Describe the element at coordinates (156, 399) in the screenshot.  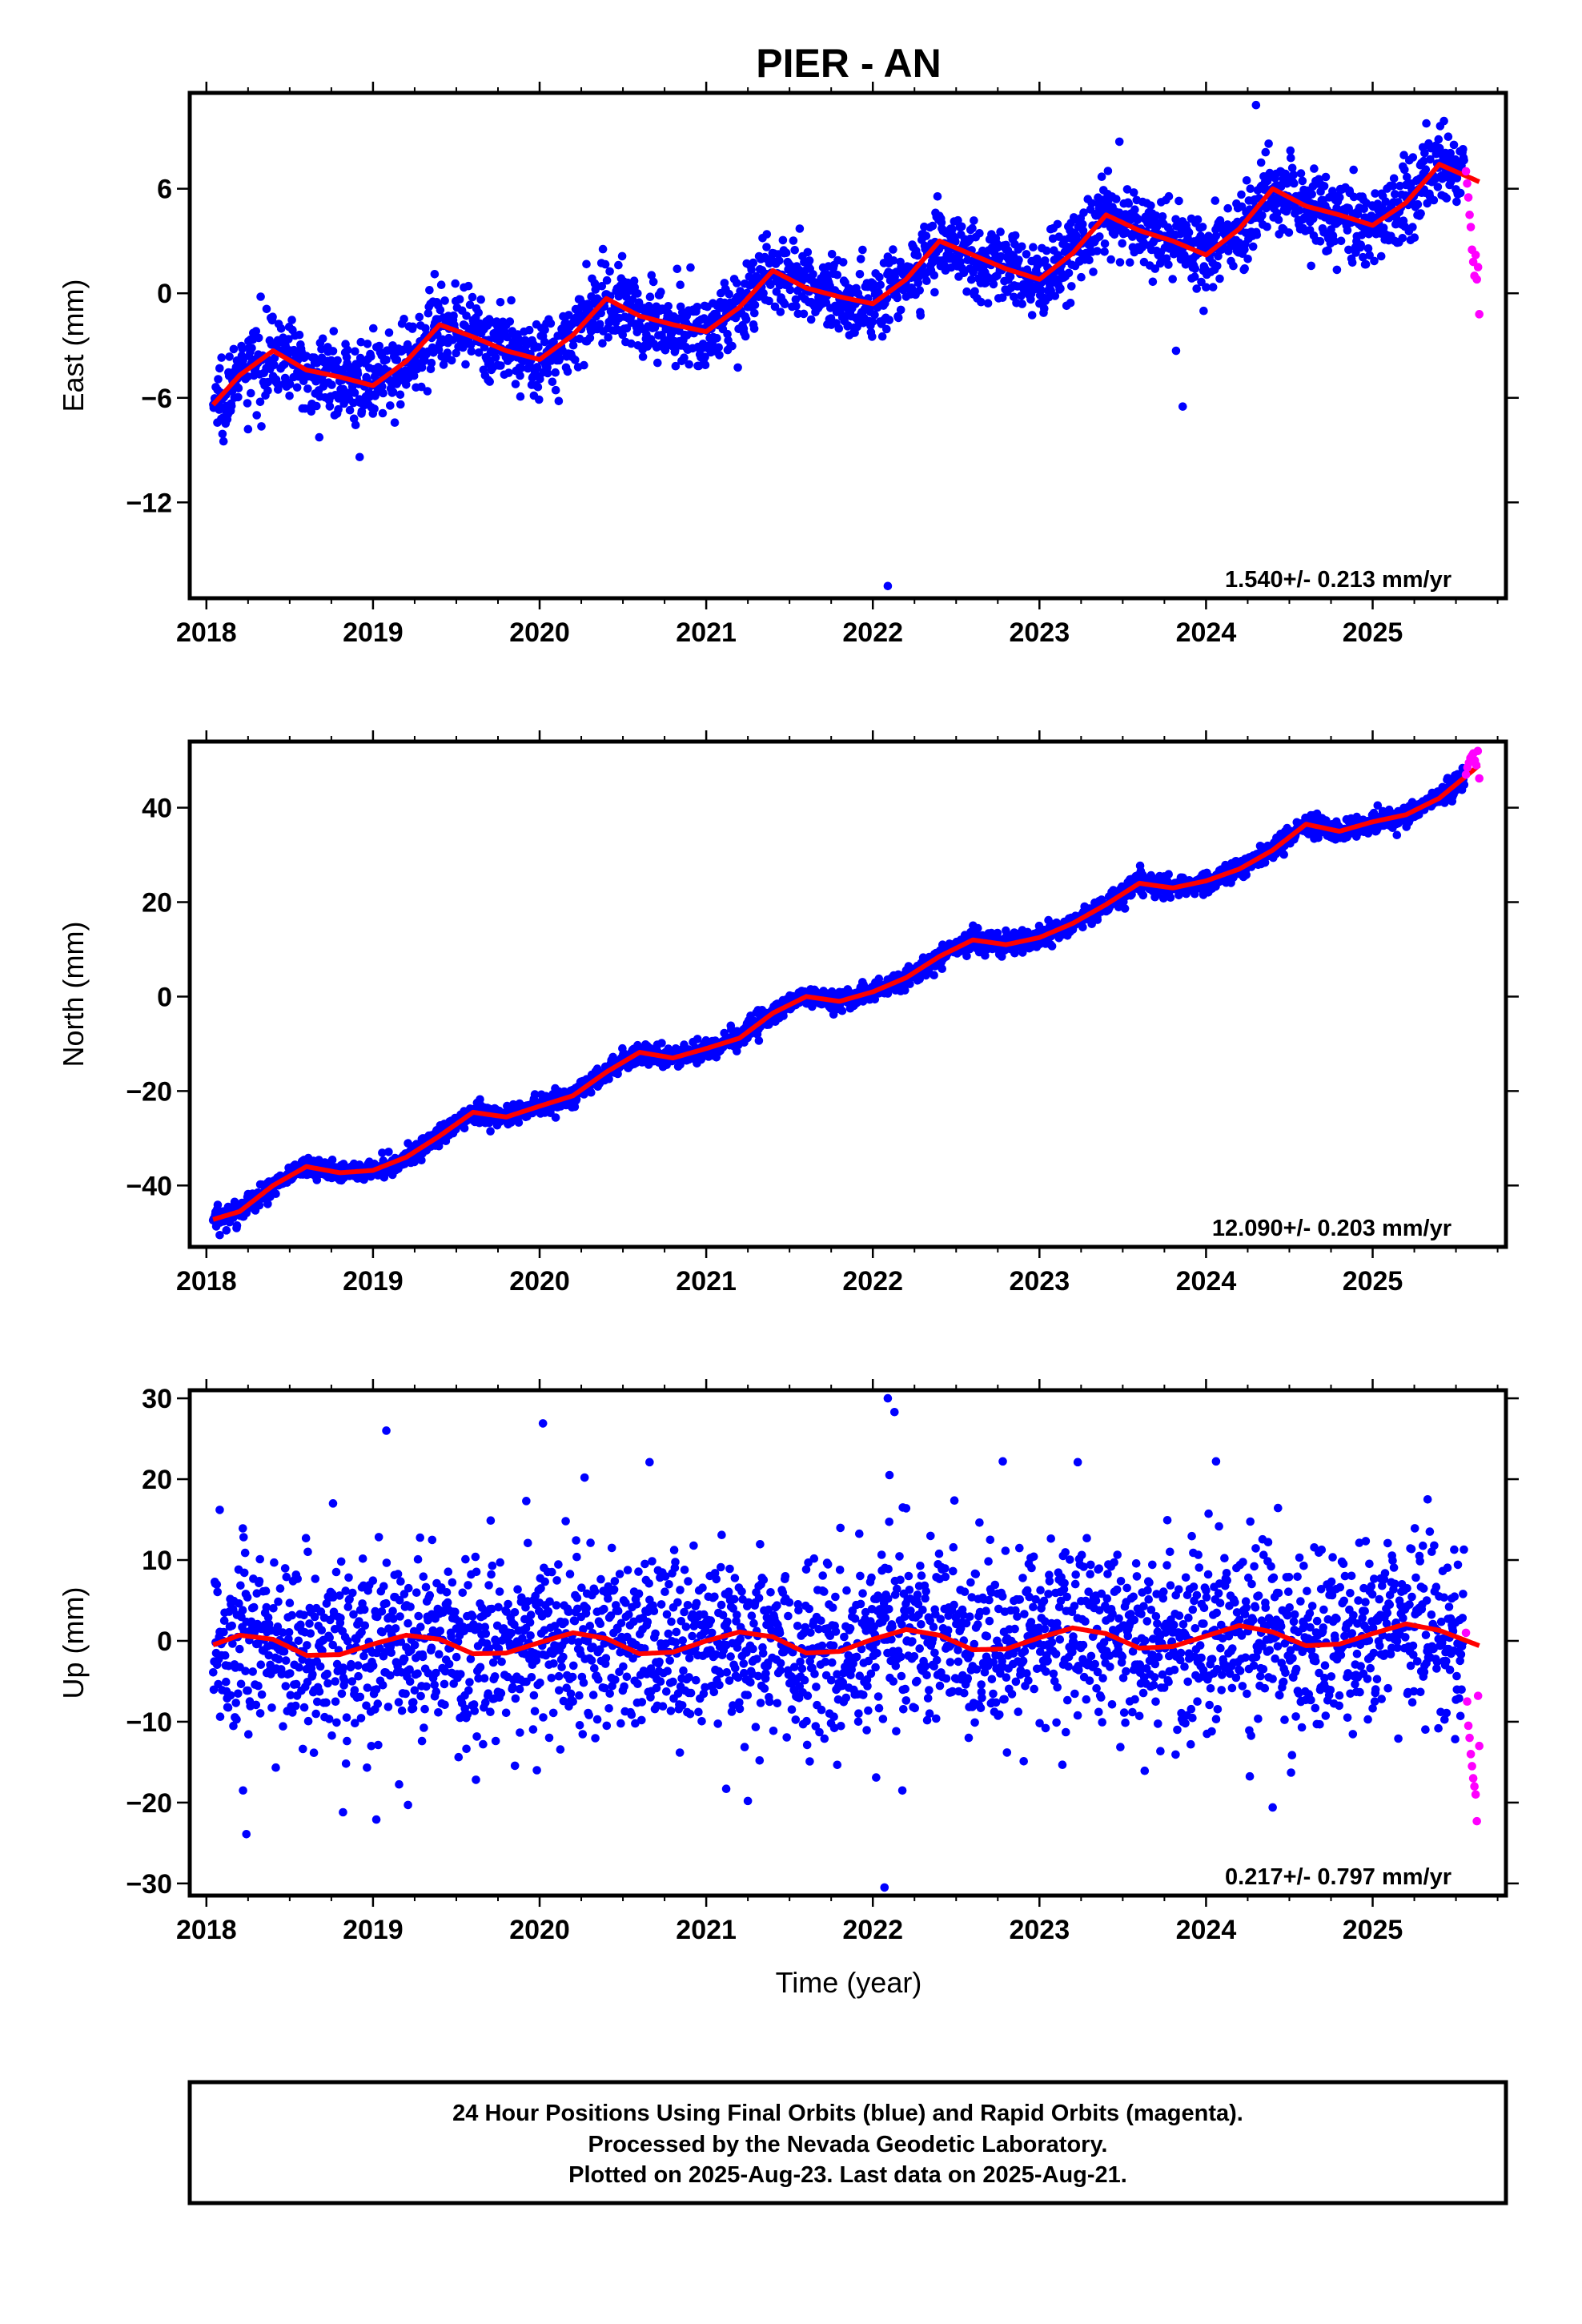
I see `y-tick-label: −6` at that location.